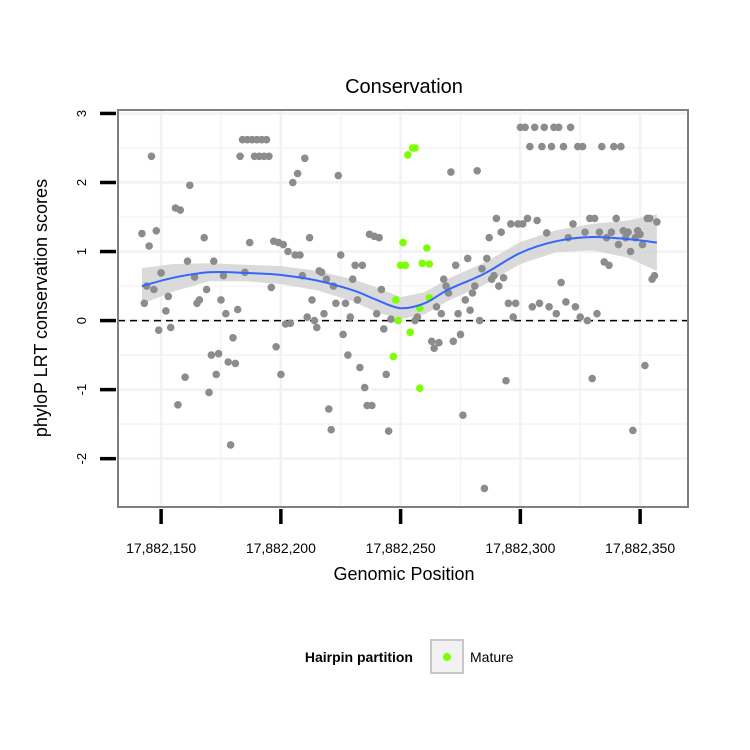 Image resolution: width=750 pixels, height=750 pixels. What do you see at coordinates (281, 548) in the screenshot?
I see `x-tick-label: 17,882,200` at bounding box center [281, 548].